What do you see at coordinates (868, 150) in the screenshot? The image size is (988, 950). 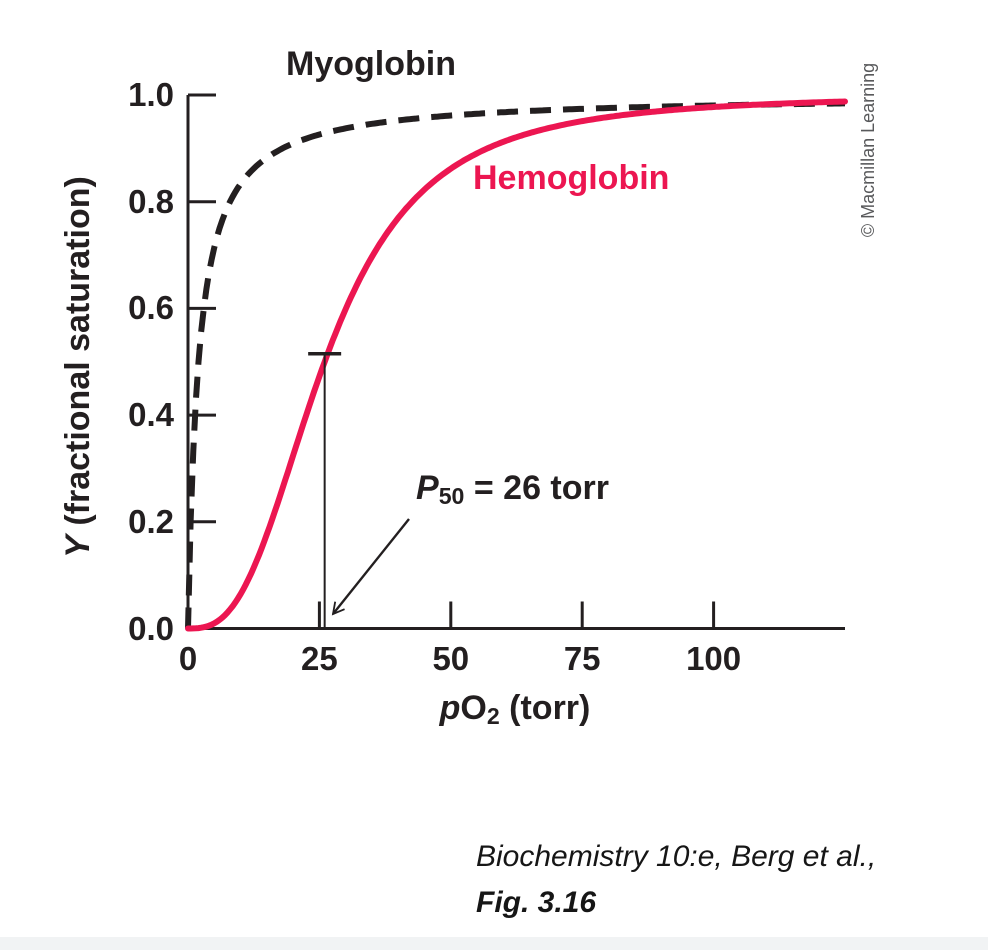 I see `copyright-notice: © Macmillan Learning` at bounding box center [868, 150].